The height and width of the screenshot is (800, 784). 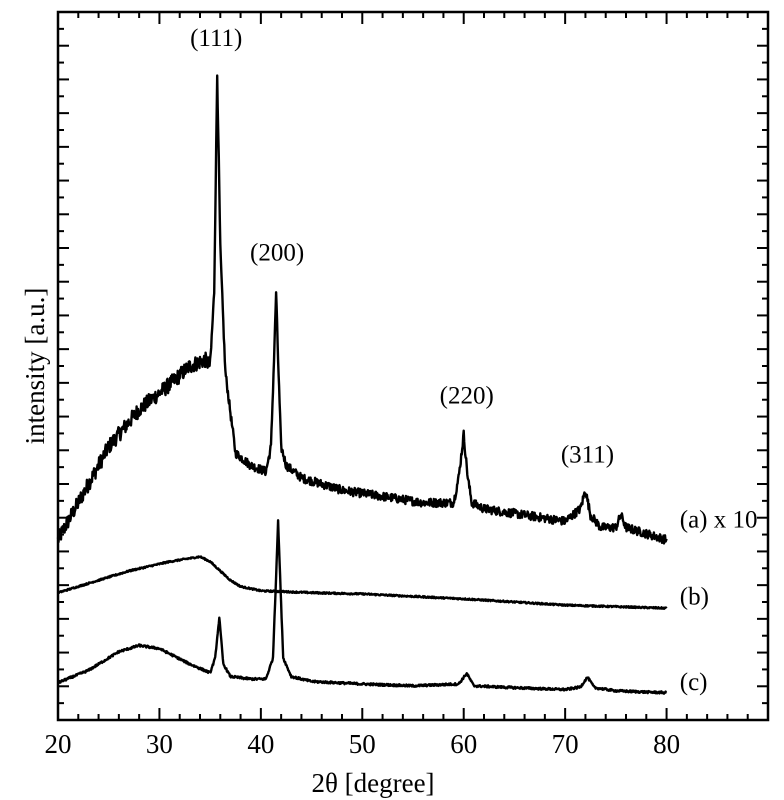 What do you see at coordinates (587, 454) in the screenshot?
I see `peak-label: (311)` at bounding box center [587, 454].